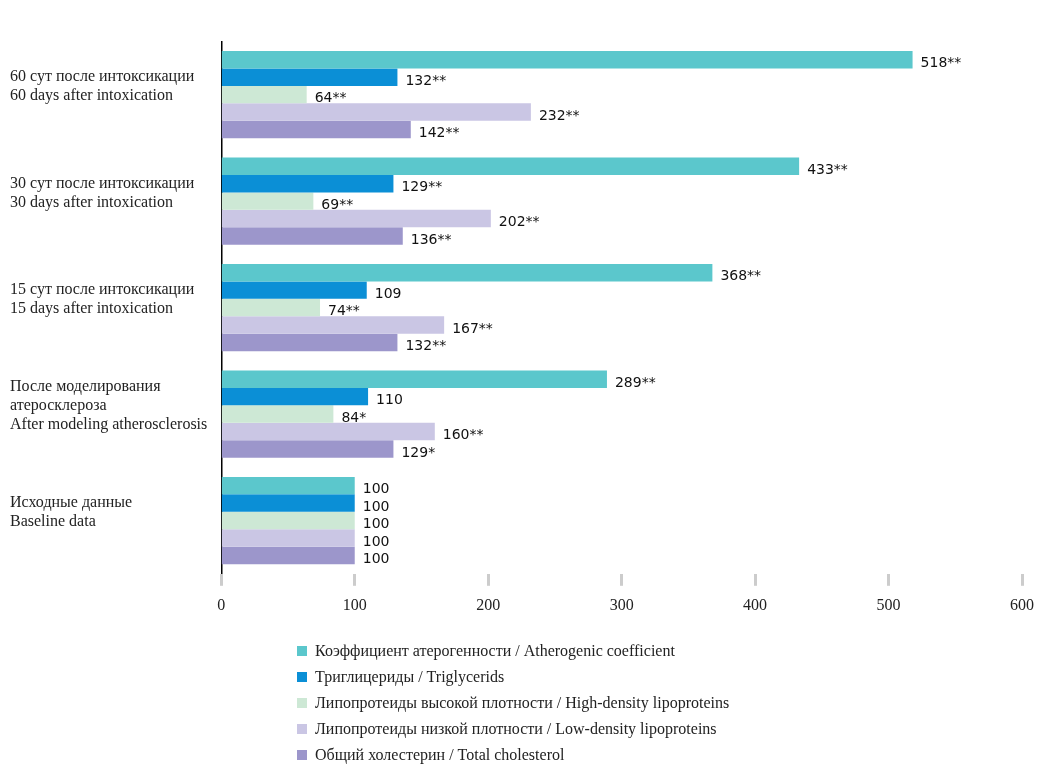 The image size is (1044, 781). Describe the element at coordinates (440, 755) in the screenshot. I see `legend-label: Общий холестерин / Total cholesterol` at that location.